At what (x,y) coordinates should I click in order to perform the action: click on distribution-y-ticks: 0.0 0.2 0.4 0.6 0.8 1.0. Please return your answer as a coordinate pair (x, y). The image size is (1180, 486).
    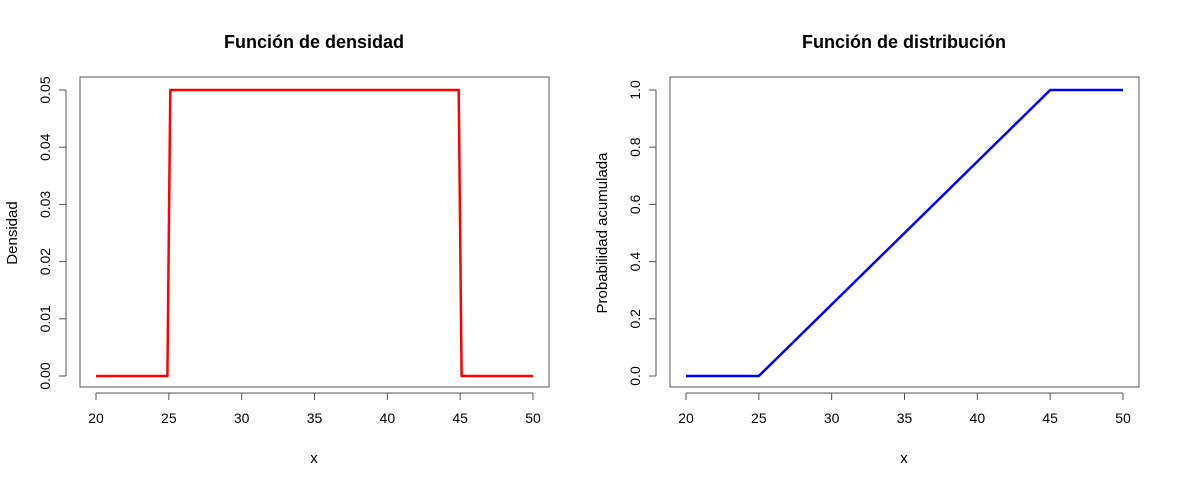
    Looking at the image, I should click on (642, 233).